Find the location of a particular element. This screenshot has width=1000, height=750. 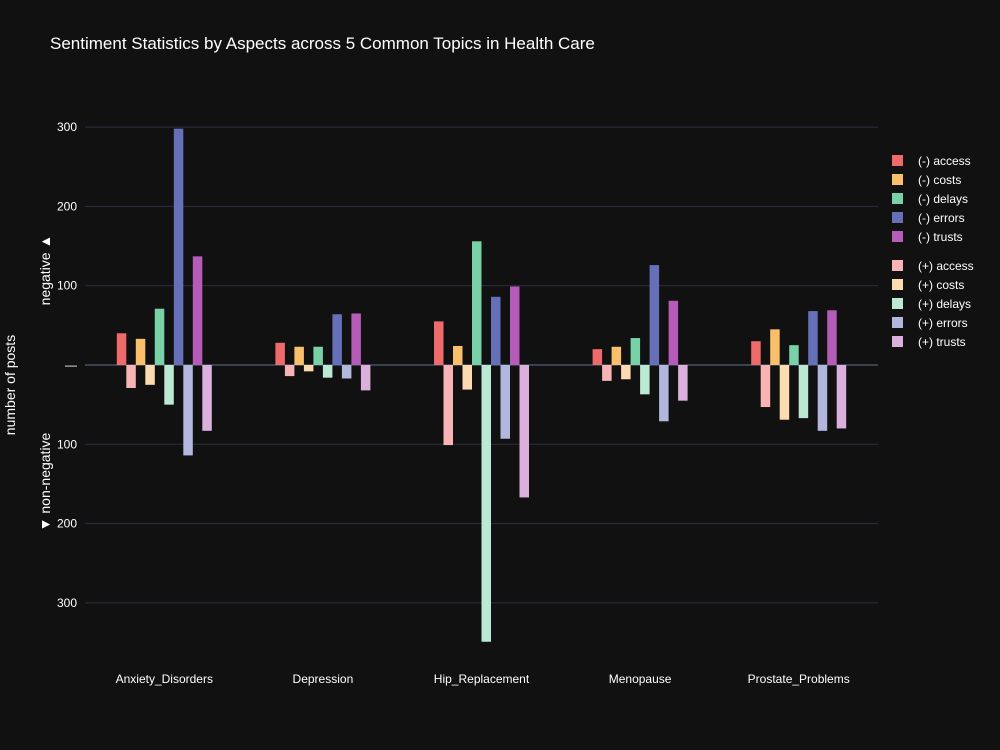

legend-item: (-) delays is located at coordinates (933, 198).